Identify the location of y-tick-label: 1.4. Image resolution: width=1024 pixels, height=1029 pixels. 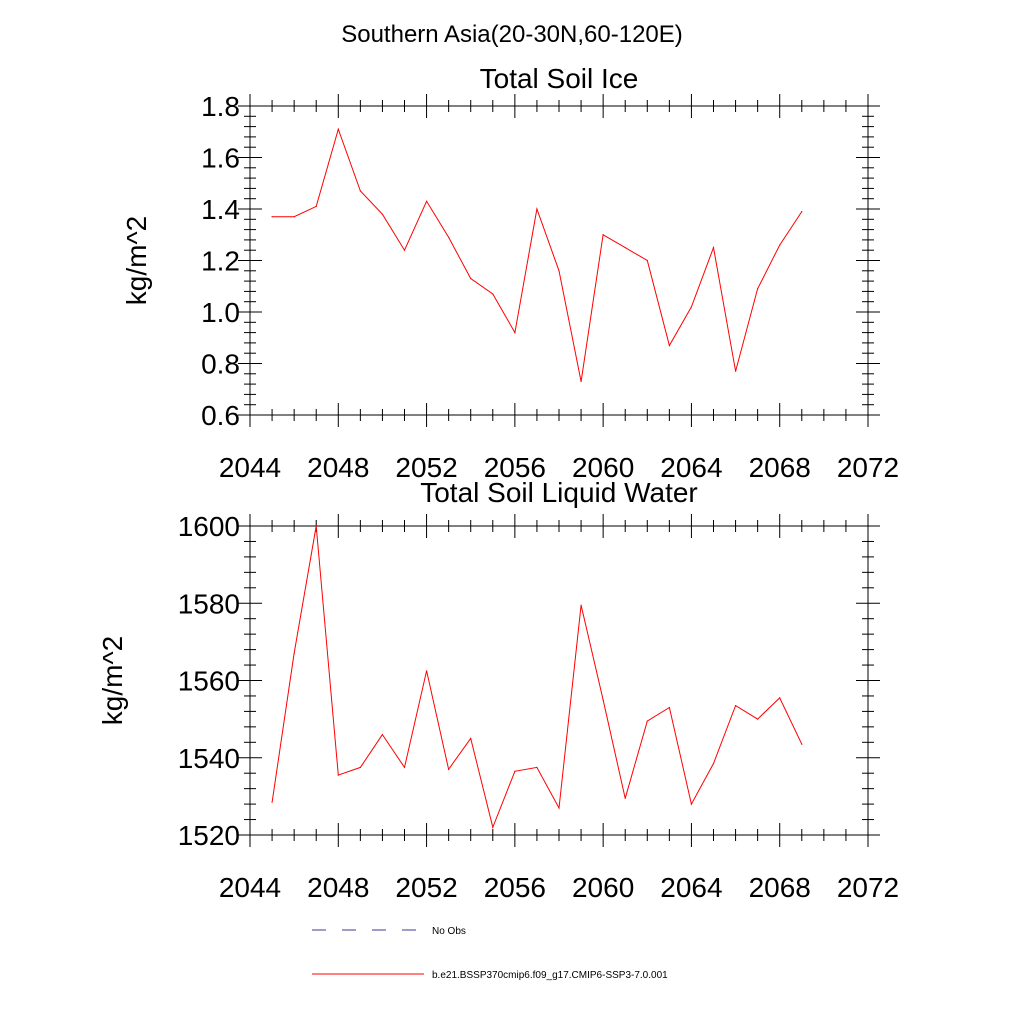
(220, 209).